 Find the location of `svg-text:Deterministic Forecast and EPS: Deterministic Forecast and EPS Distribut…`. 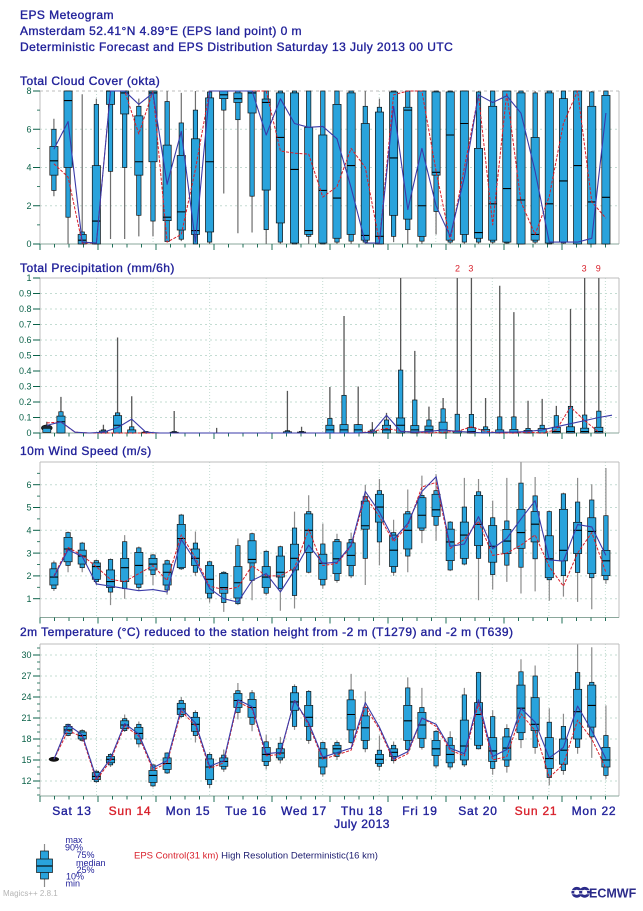

svg-text:Deterministic Forecast and EPS: Deterministic Forecast and EPS Distribut… is located at coordinates (236, 47).